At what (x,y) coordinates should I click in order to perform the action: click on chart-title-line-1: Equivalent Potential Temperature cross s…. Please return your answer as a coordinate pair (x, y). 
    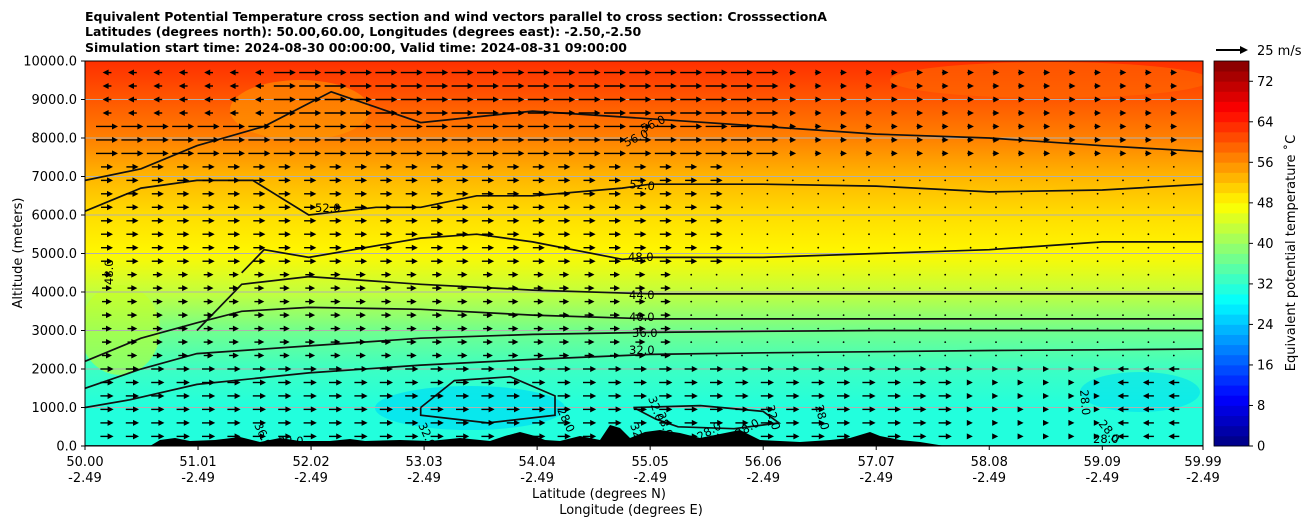
    Looking at the image, I should click on (456, 16).